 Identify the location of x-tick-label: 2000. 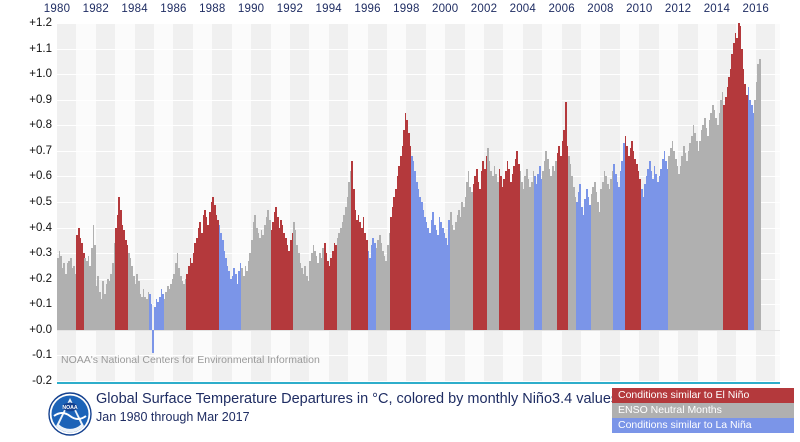
(445, 9).